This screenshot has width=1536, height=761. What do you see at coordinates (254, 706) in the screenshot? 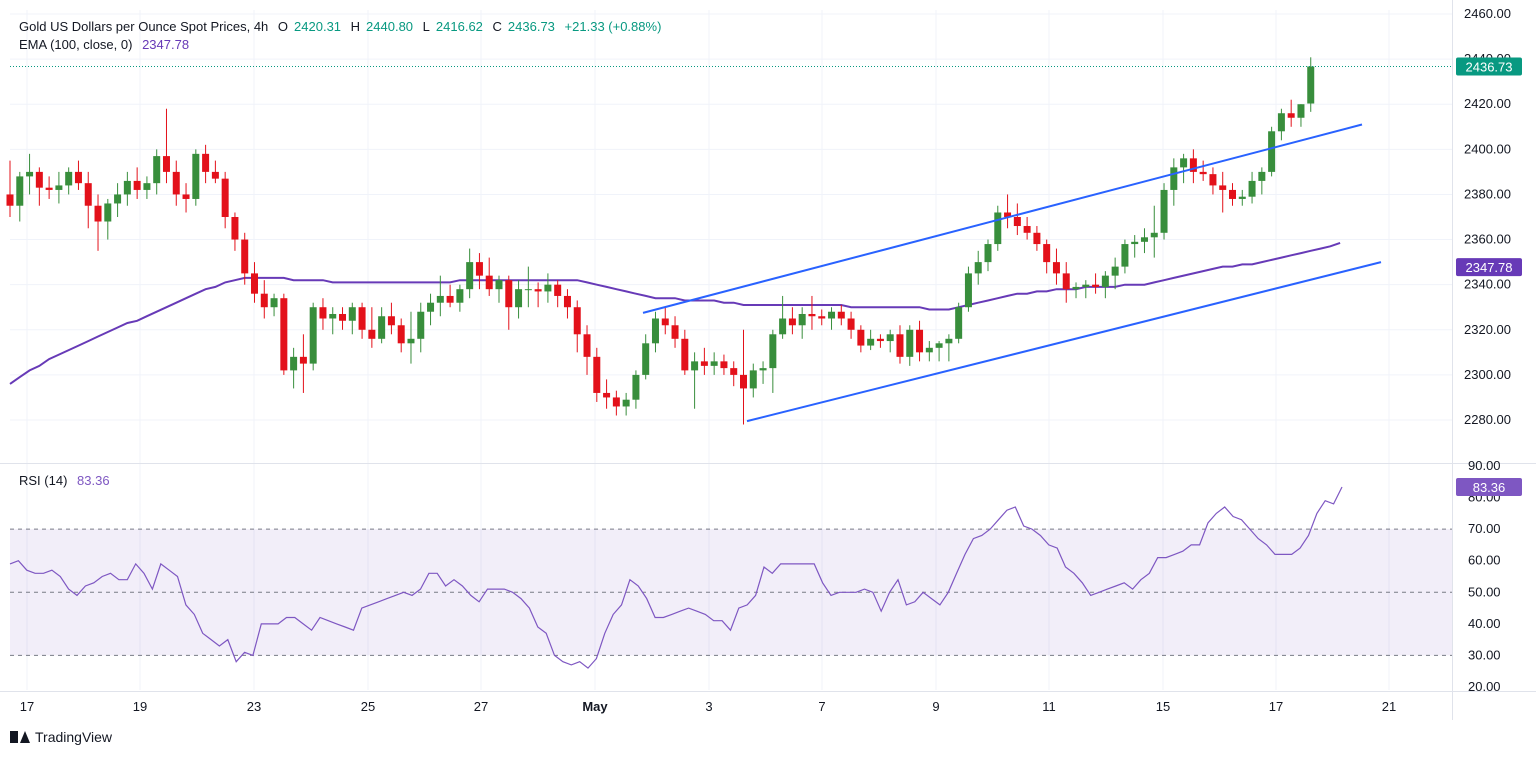
I see `x-tick-label: 23` at bounding box center [254, 706].